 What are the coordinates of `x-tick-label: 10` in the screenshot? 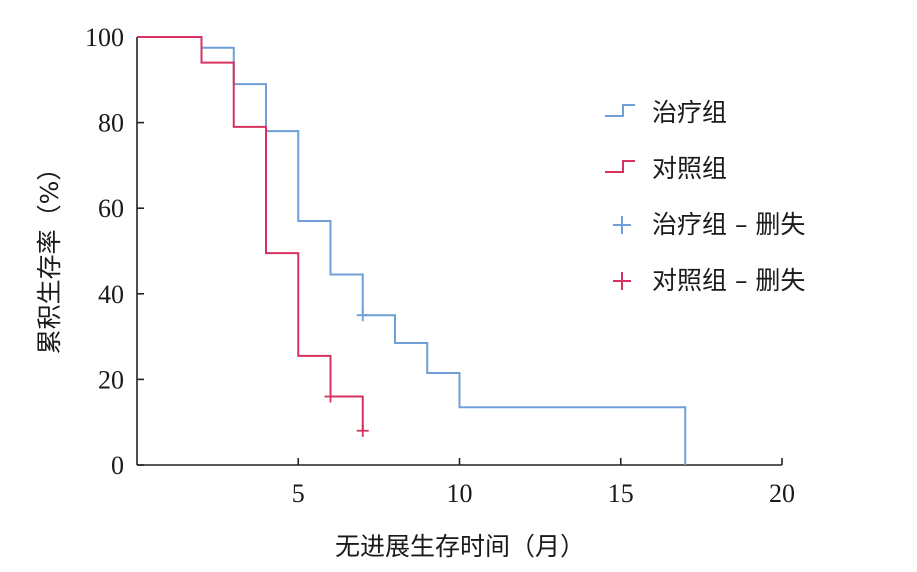 It's located at (460, 493).